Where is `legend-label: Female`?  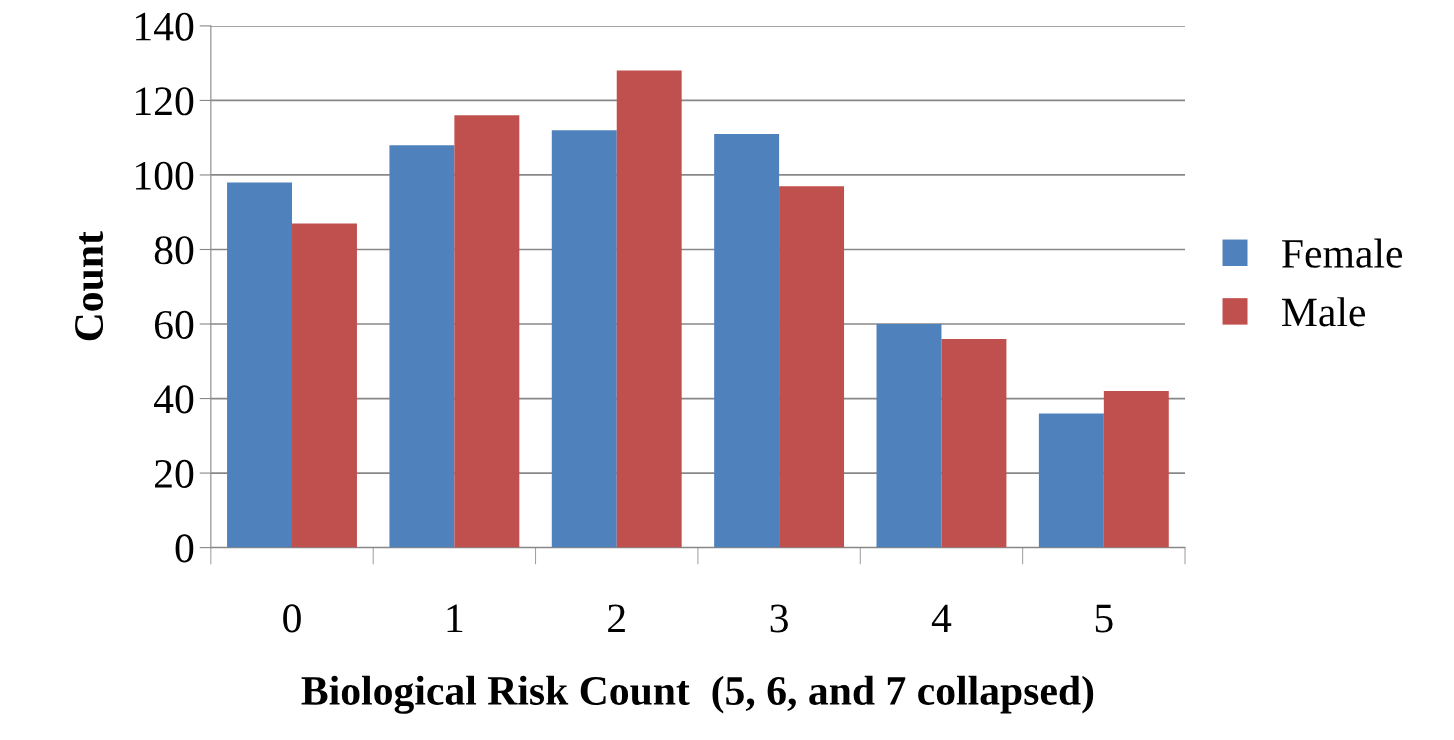
legend-label: Female is located at coordinates (1342, 253).